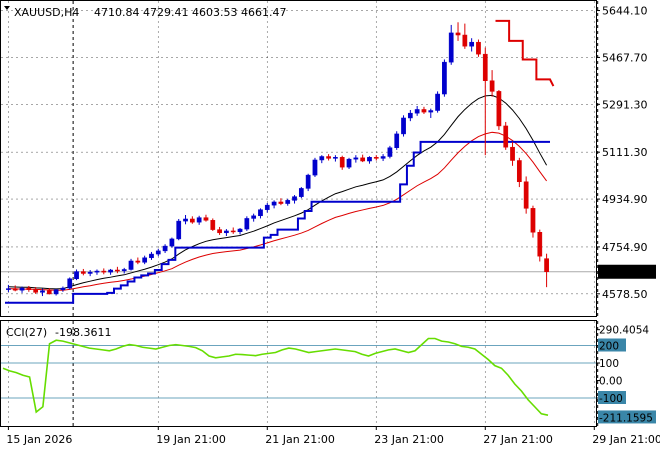  I want to click on time-tick-label: 21 Jan 21:00, so click(300, 439).